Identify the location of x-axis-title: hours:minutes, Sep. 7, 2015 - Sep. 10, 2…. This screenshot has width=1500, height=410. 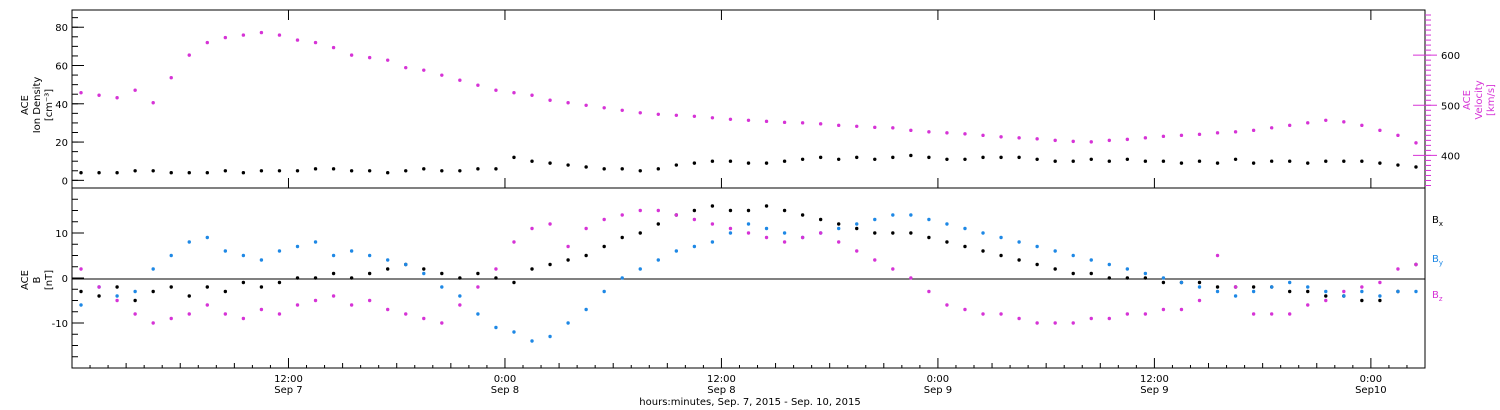
(749, 402).